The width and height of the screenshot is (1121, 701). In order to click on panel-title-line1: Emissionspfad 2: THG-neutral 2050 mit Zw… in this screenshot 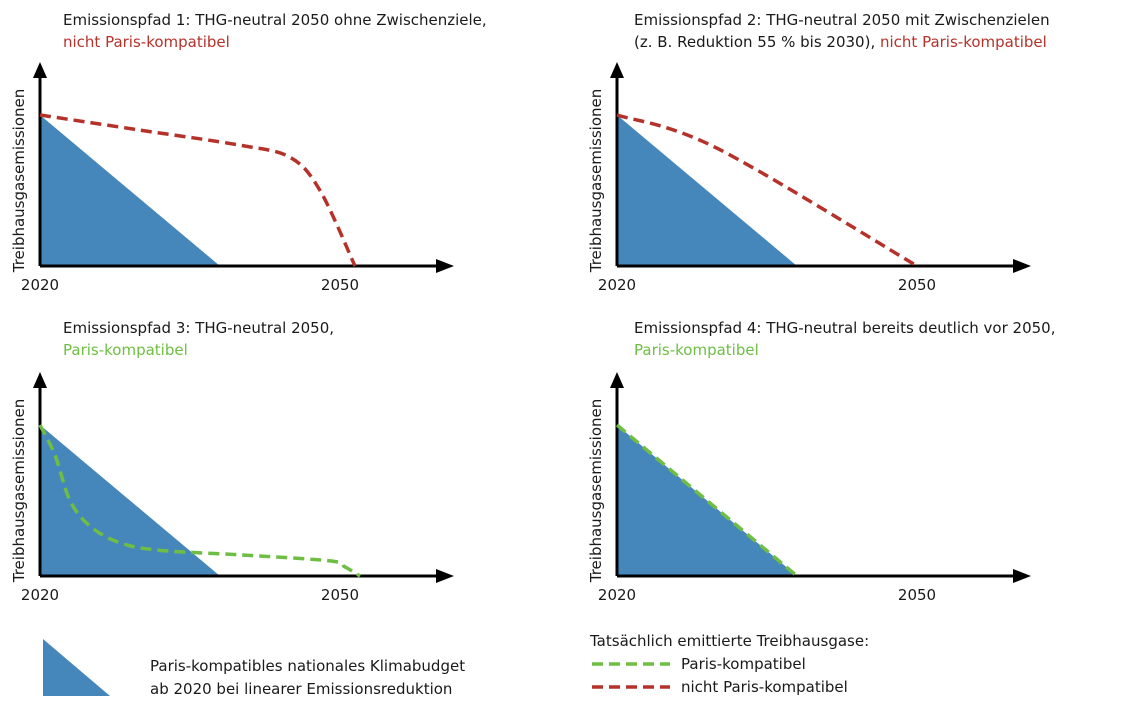, I will do `click(842, 20)`.